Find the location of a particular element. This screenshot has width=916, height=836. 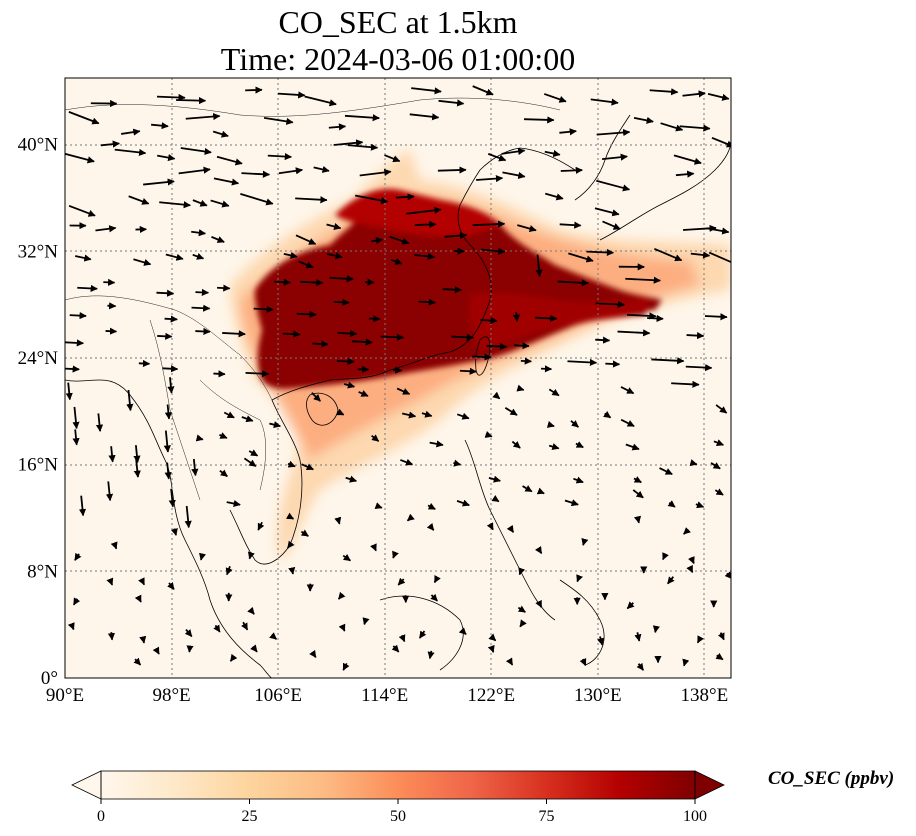

colorbar-tick-label: 100 is located at coordinates (695, 816).